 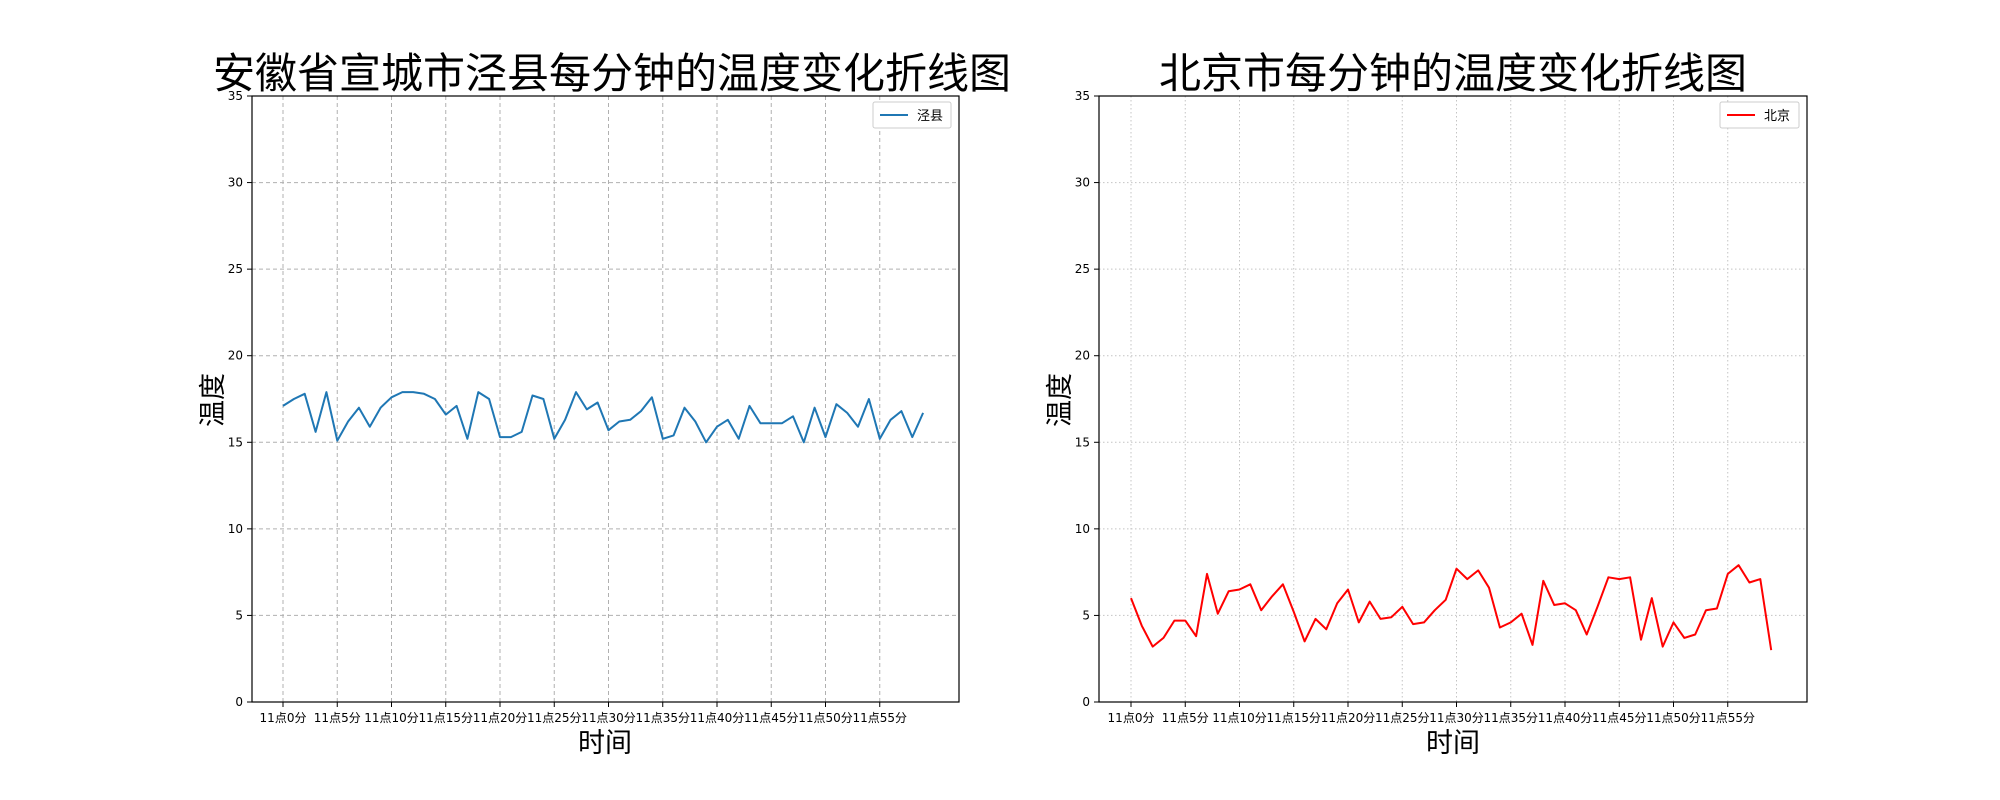 I want to click on series-line, so click(x=603, y=417).